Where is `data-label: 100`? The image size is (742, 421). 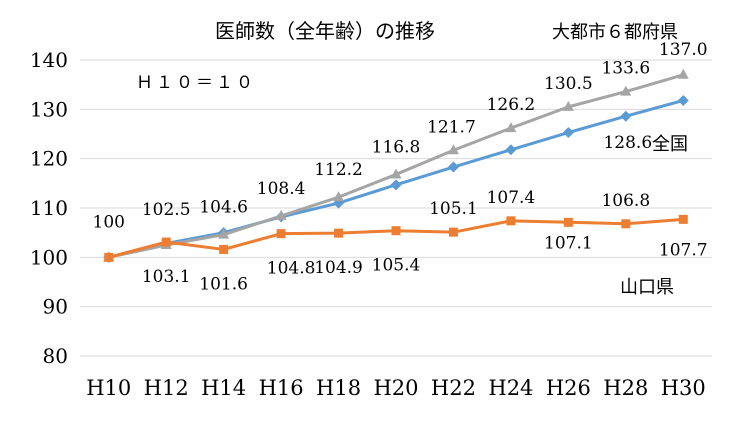 data-label: 100 is located at coordinates (109, 222).